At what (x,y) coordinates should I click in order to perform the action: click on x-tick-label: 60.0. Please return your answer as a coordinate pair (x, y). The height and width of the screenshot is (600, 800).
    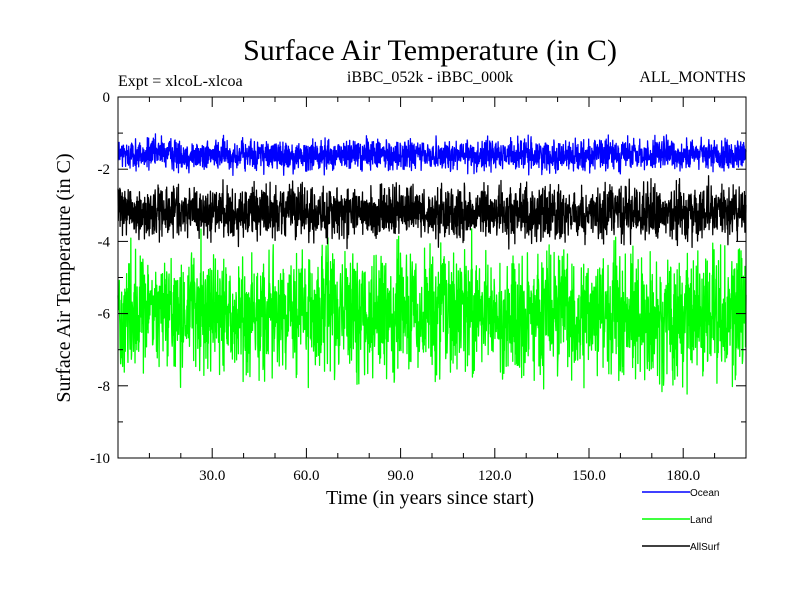
    Looking at the image, I should click on (306, 476).